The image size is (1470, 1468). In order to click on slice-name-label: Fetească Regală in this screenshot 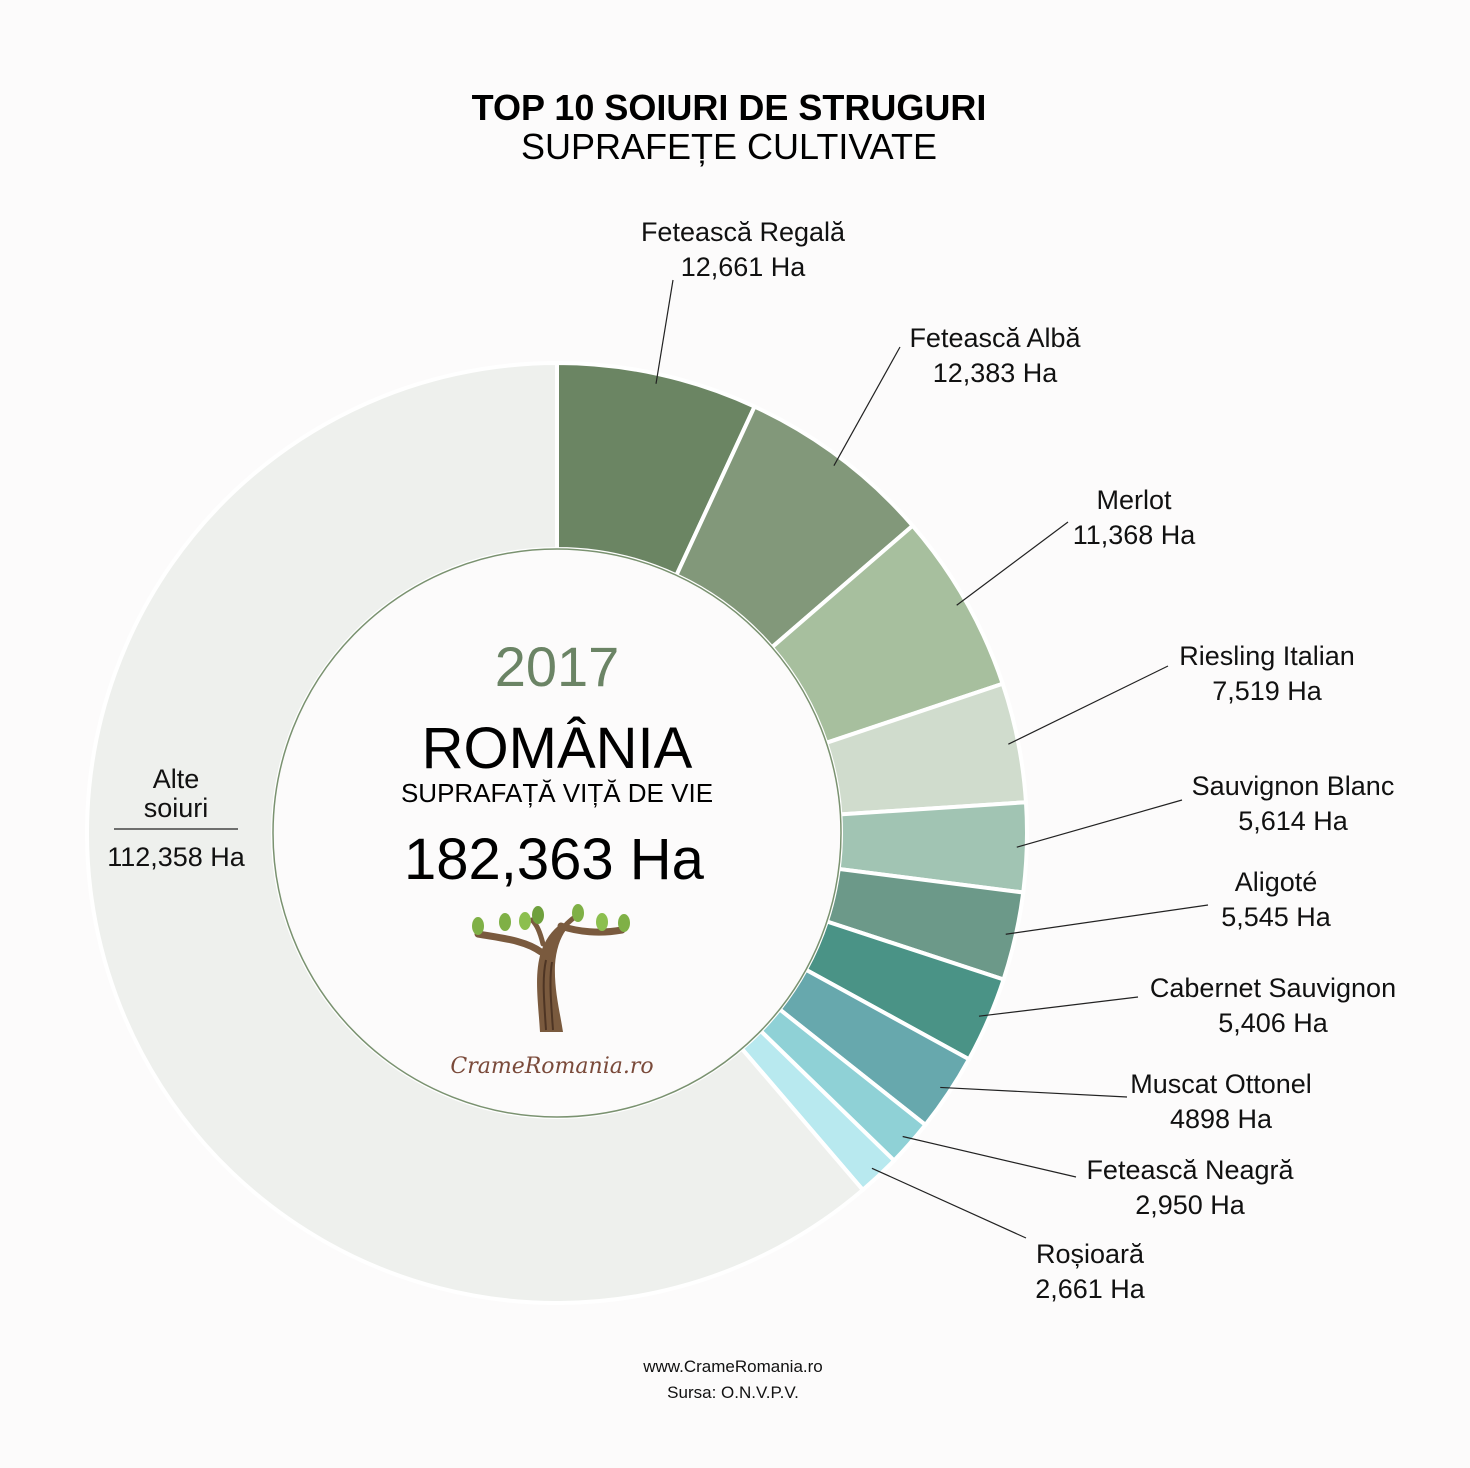, I will do `click(743, 232)`.